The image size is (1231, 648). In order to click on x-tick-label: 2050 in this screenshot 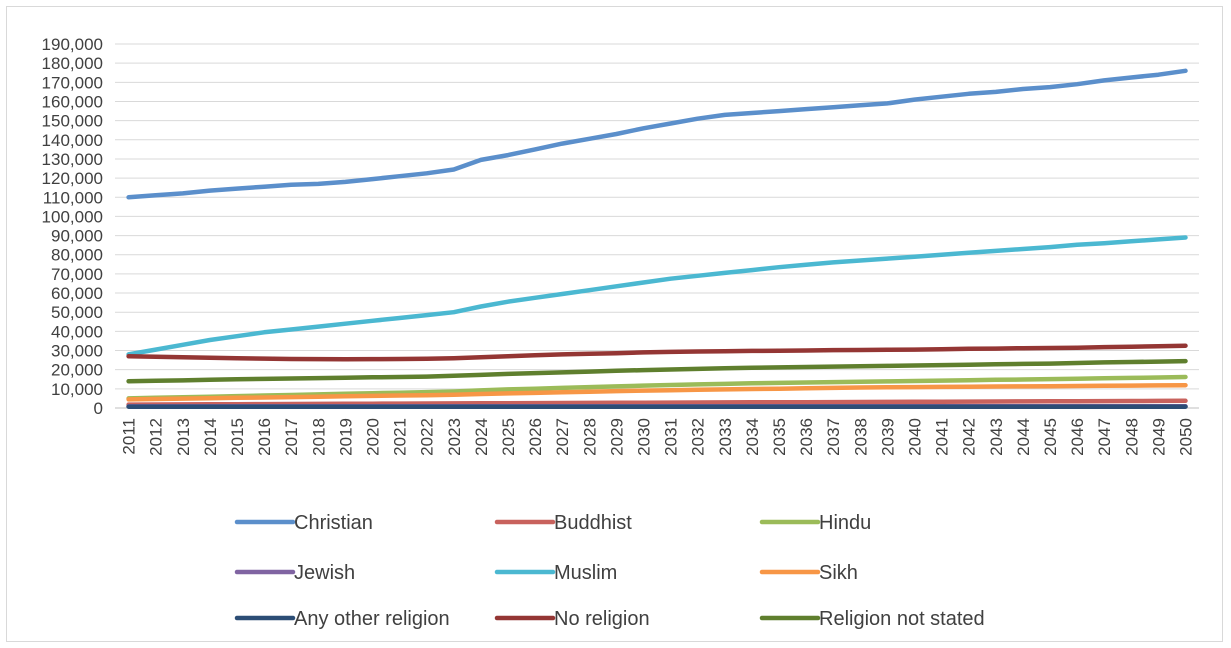, I will do `click(1185, 437)`.